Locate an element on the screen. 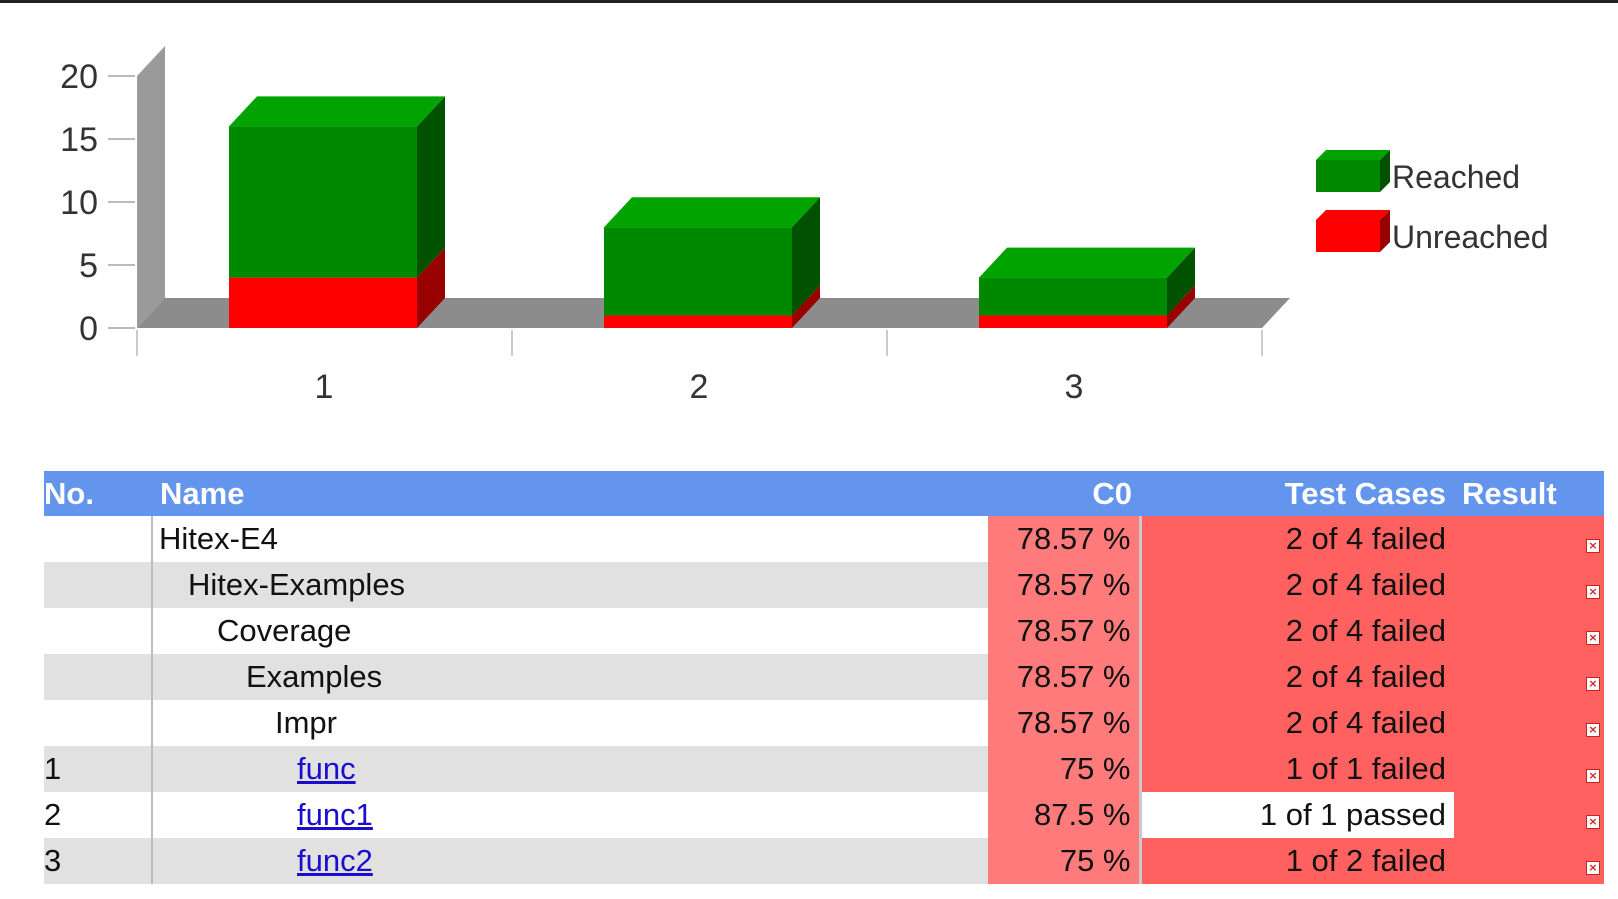  test-cases-status: 1 of 1 passed is located at coordinates (1297, 815).